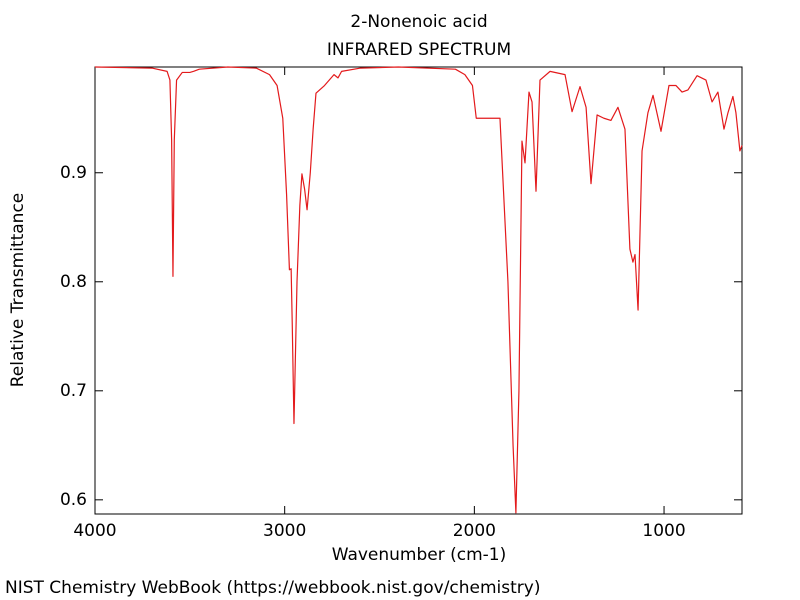 This screenshot has width=800, height=600. Describe the element at coordinates (73, 391) in the screenshot. I see `y-tick-label: 0.7` at that location.